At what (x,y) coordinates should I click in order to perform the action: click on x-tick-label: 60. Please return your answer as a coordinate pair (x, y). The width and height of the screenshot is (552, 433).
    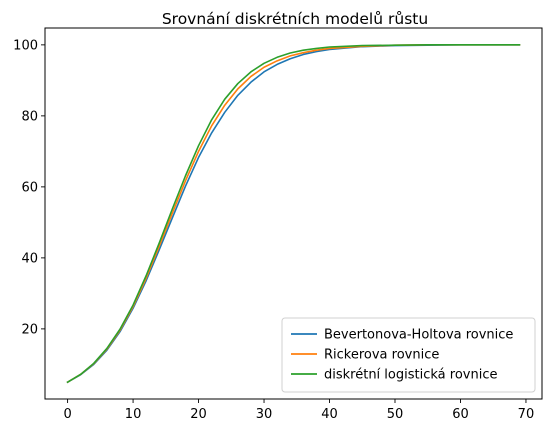
    Looking at the image, I should click on (460, 414).